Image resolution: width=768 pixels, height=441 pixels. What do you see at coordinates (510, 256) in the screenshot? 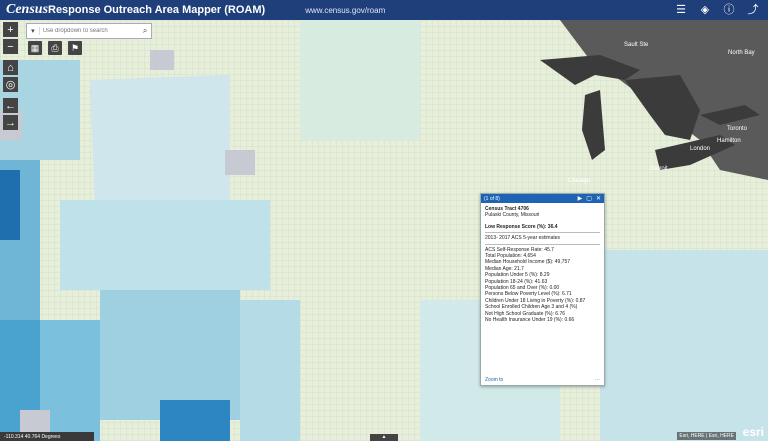
I see `stat-line: Total Population: 4,654` at bounding box center [510, 256].